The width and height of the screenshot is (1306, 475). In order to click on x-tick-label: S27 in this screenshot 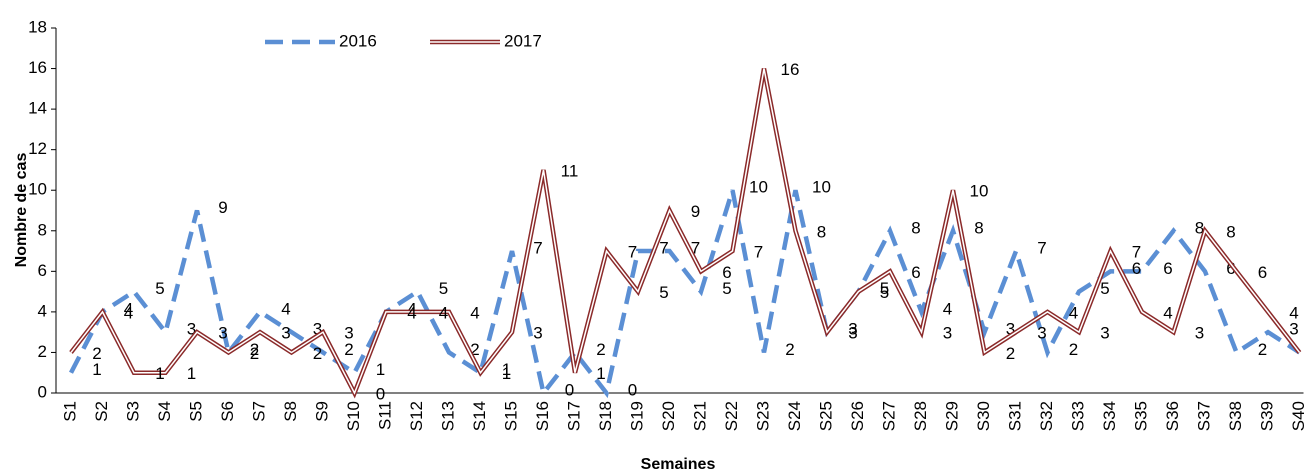, I will do `click(888, 416)`.